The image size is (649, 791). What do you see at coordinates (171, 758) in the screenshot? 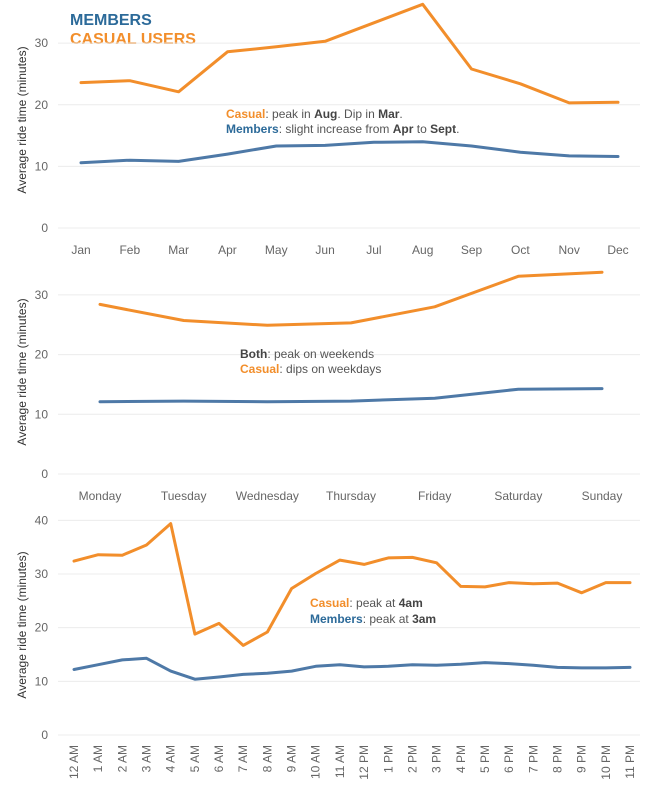
I see `x-tick-label: 4 AM` at bounding box center [171, 758].